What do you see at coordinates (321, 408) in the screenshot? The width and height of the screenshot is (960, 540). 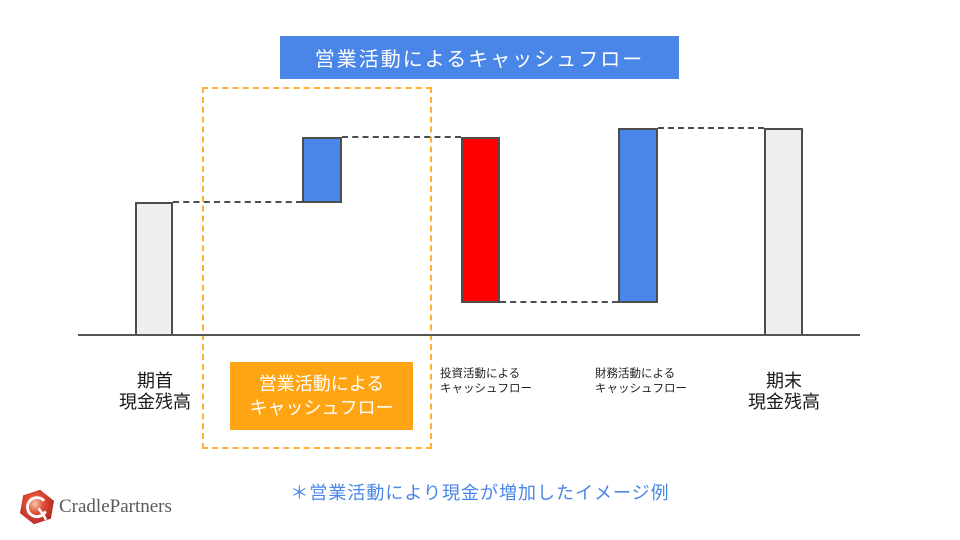 I see `label-operating-line2: キャッシュフロー` at bounding box center [321, 408].